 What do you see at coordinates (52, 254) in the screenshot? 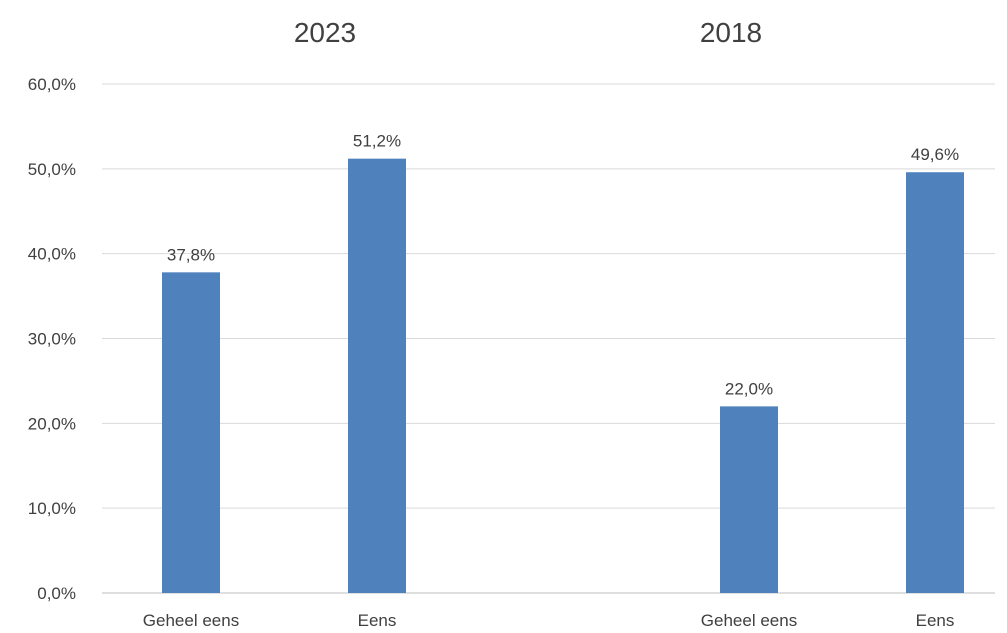
I see `y-tick-label: 40,0%` at bounding box center [52, 254].